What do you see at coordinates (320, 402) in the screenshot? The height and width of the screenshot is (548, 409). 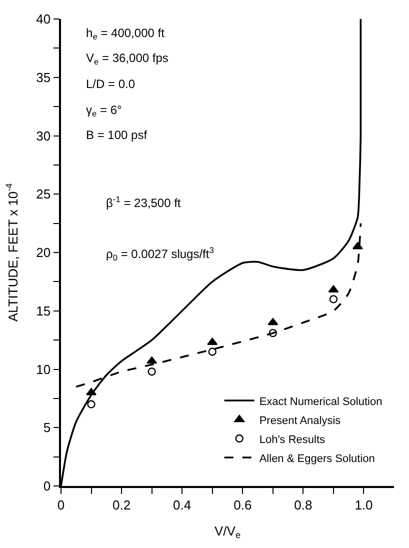 I see `legend-label: Exact Numerical Solution` at bounding box center [320, 402].